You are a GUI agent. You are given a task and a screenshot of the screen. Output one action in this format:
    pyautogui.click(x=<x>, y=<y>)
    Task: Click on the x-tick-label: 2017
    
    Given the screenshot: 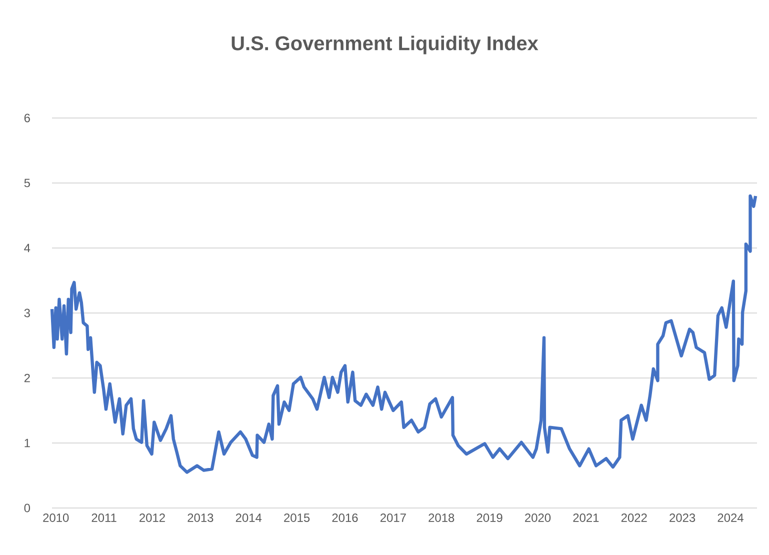 What is the action you would take?
    pyautogui.click(x=393, y=518)
    